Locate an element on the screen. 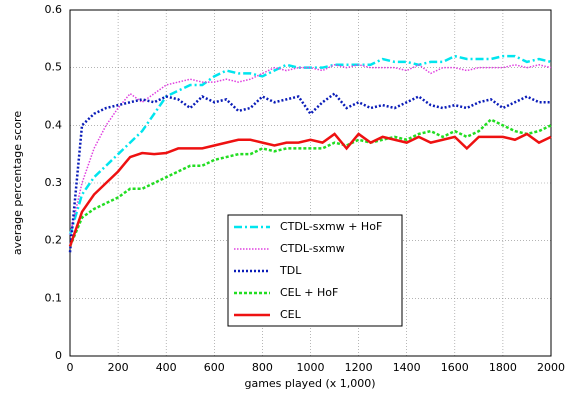  x-tick-label: 1000 is located at coordinates (311, 367).